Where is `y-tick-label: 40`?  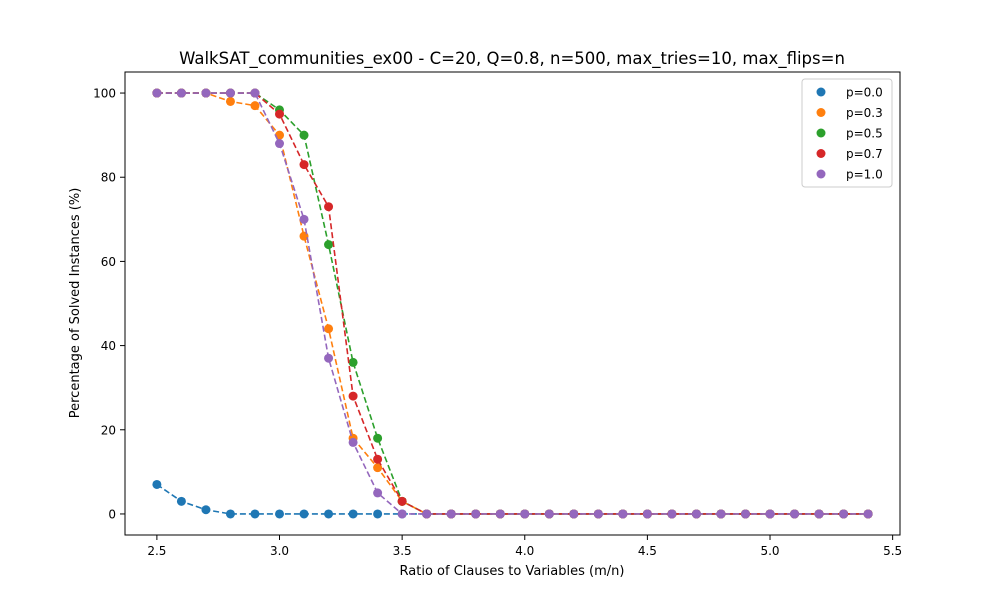
y-tick-label: 40 is located at coordinates (108, 346).